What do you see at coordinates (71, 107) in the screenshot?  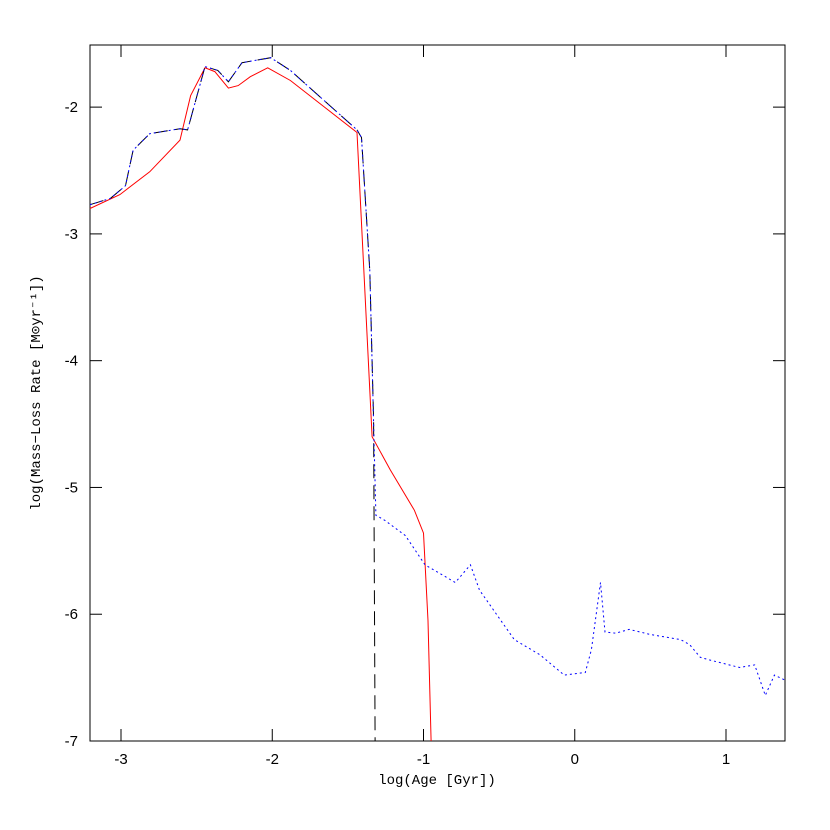 I see `y-tick-label: -2` at bounding box center [71, 107].